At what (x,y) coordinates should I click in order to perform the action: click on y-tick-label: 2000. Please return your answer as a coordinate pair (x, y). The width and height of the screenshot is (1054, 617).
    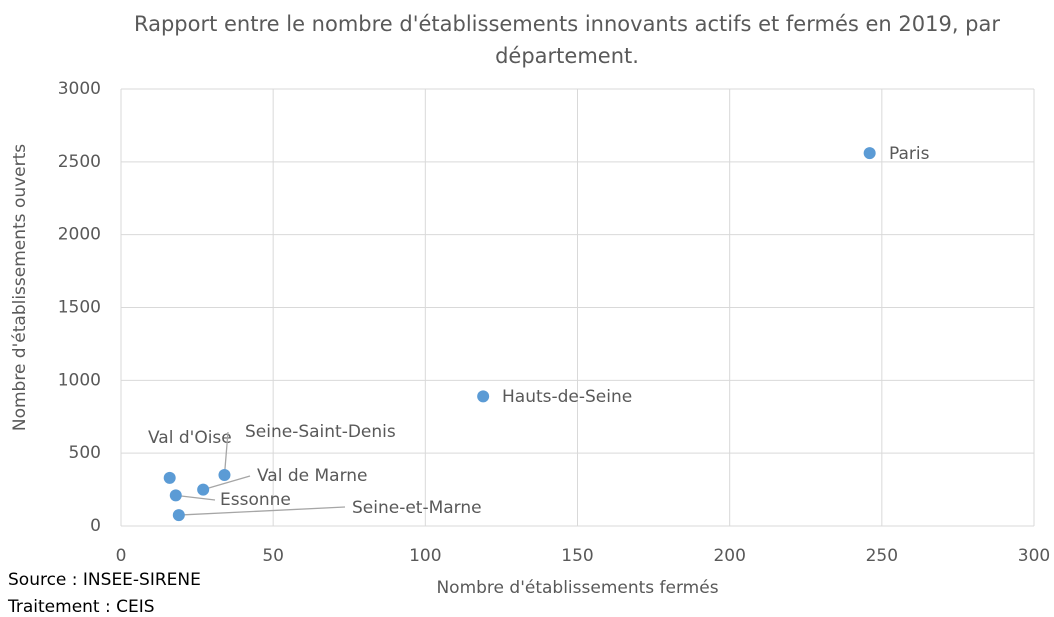
    Looking at the image, I should click on (79, 235).